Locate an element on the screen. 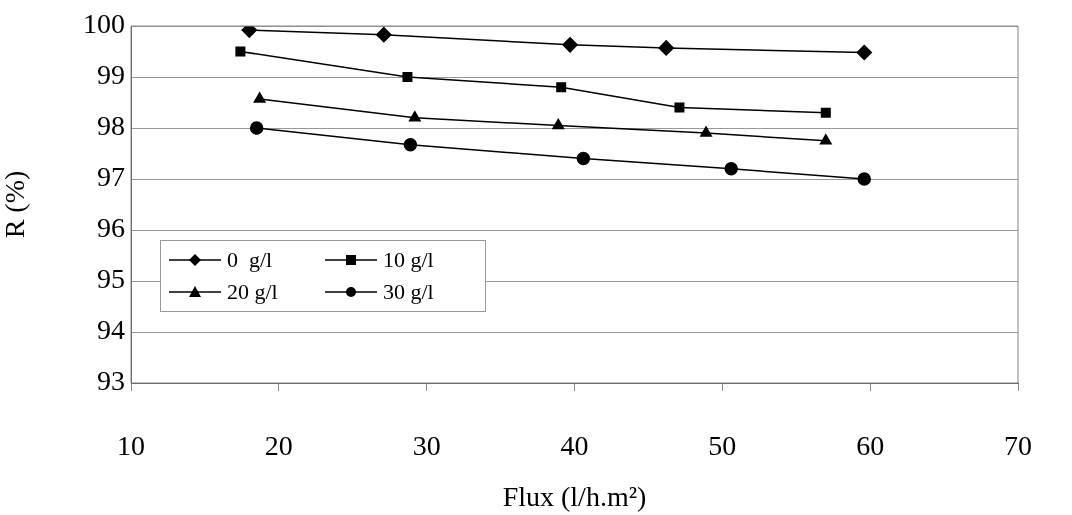  y-axis-title: R (%) is located at coordinates (15, 204).